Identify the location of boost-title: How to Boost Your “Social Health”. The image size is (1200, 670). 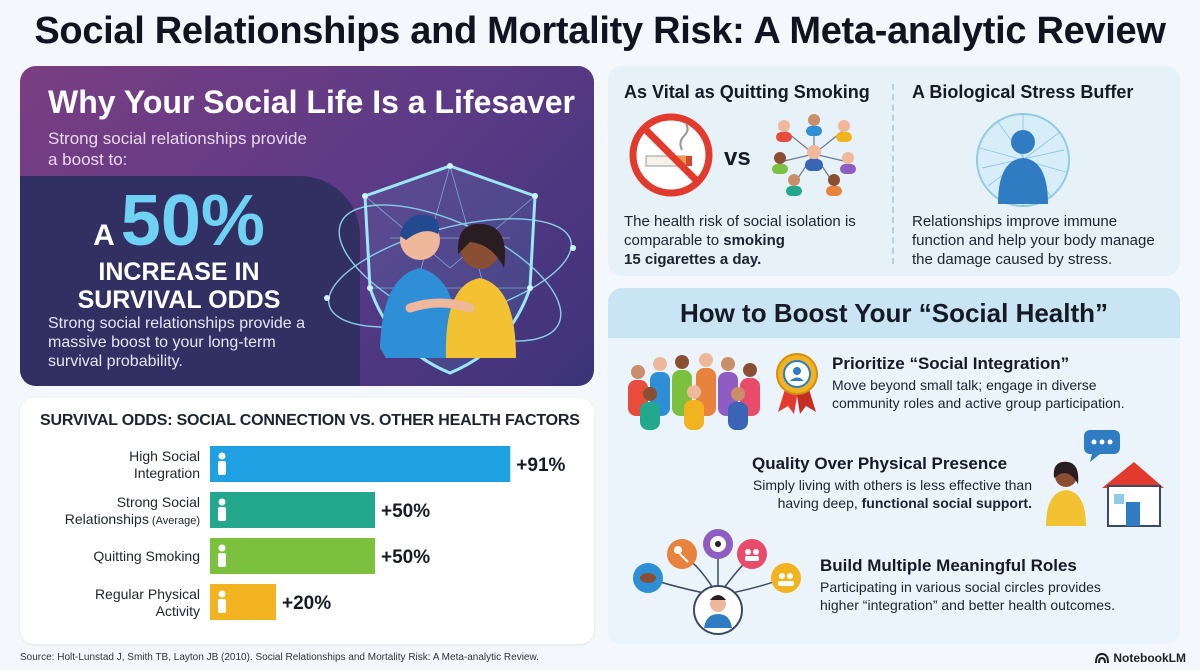
(894, 313).